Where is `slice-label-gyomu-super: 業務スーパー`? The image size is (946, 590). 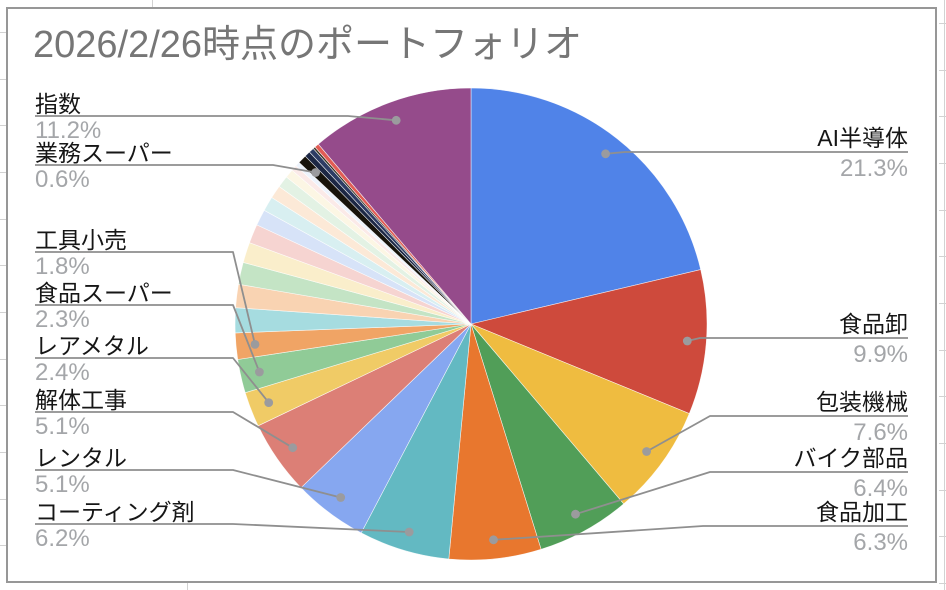
slice-label-gyomu-super: 業務スーパー is located at coordinates (104, 153).